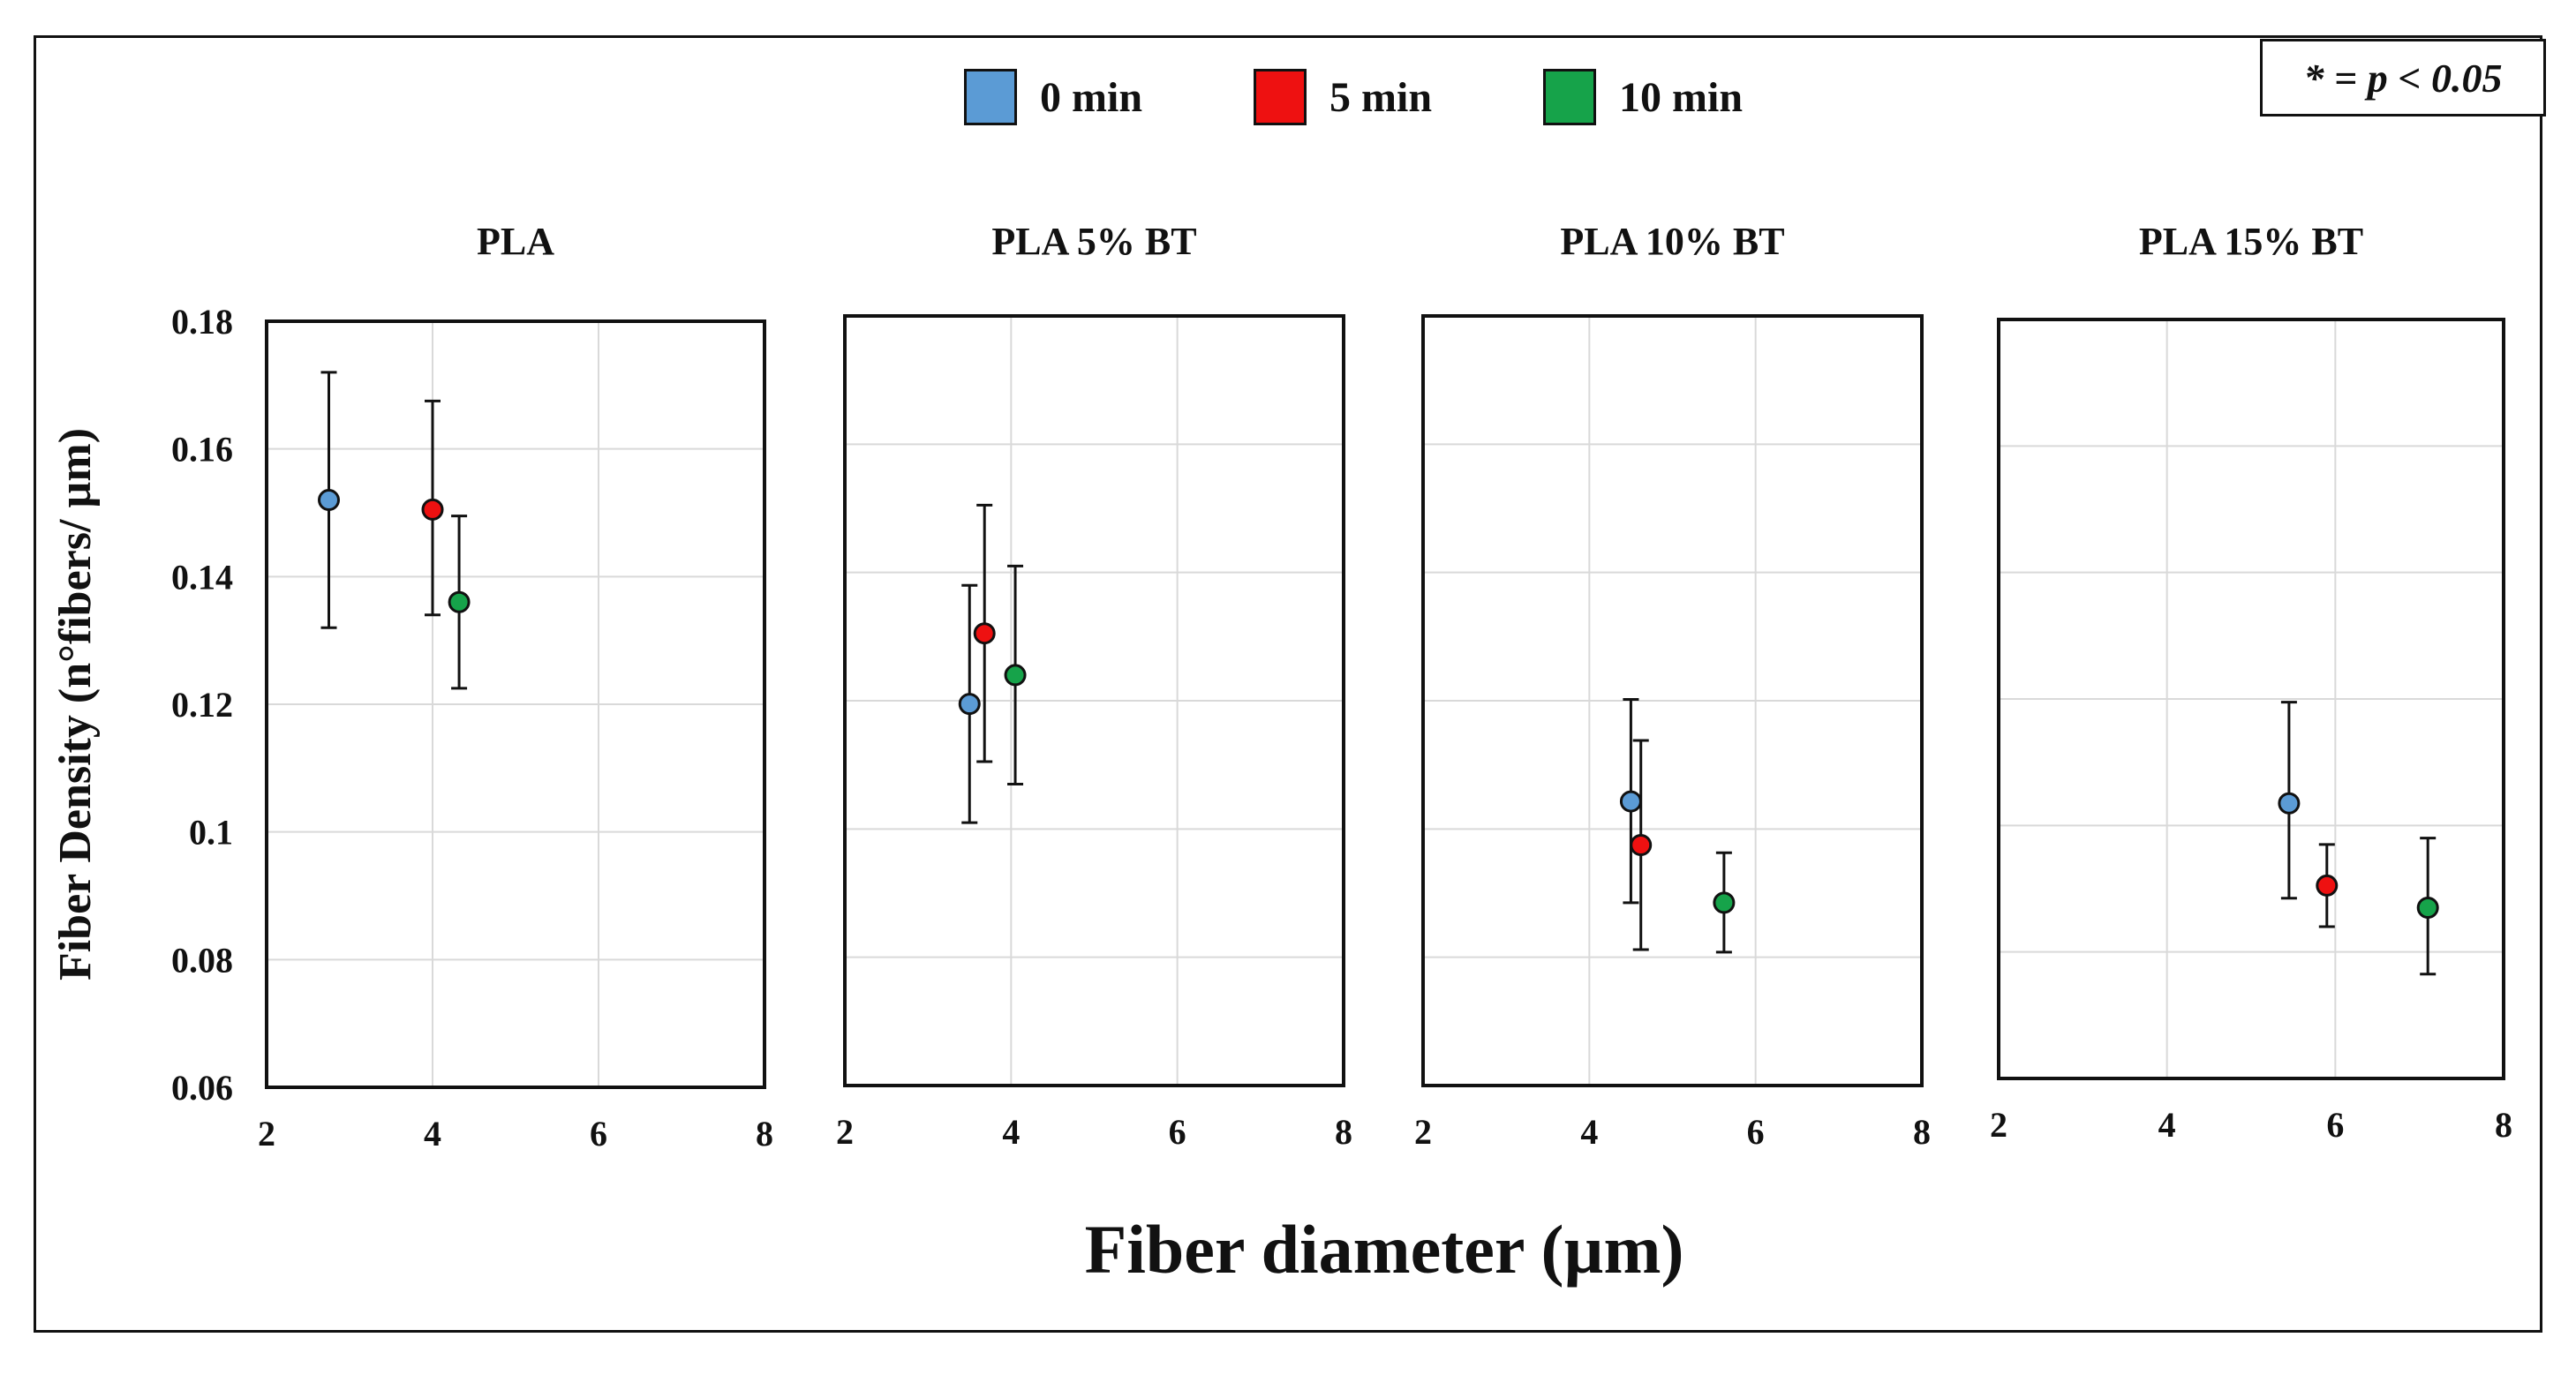 The image size is (2576, 1375). I want to click on legend-swatch-5min, so click(1281, 97).